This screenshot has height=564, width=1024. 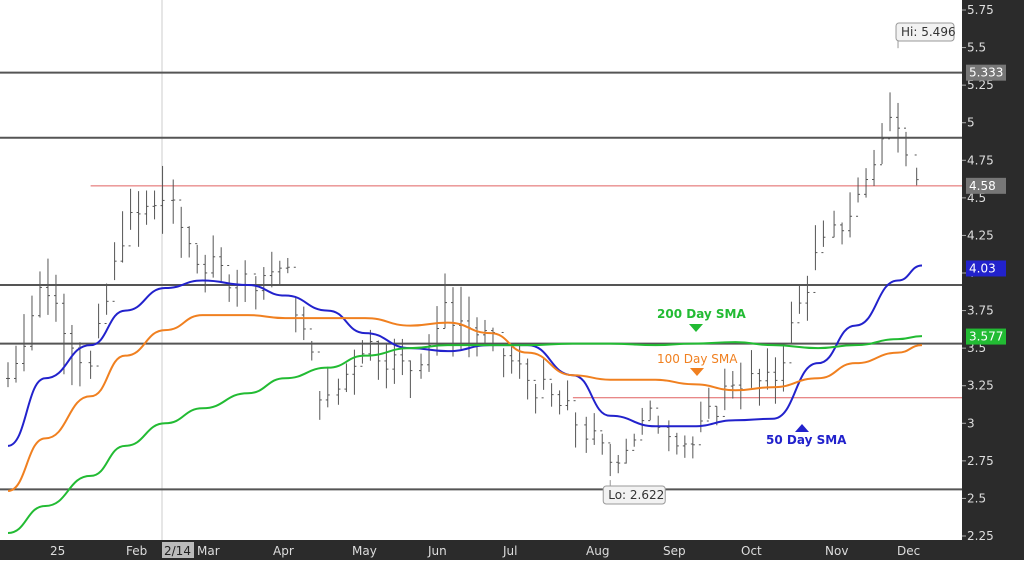 I want to click on price-tags-layer: 5.333 4.58 4.03 3.577, so click(x=986, y=204).